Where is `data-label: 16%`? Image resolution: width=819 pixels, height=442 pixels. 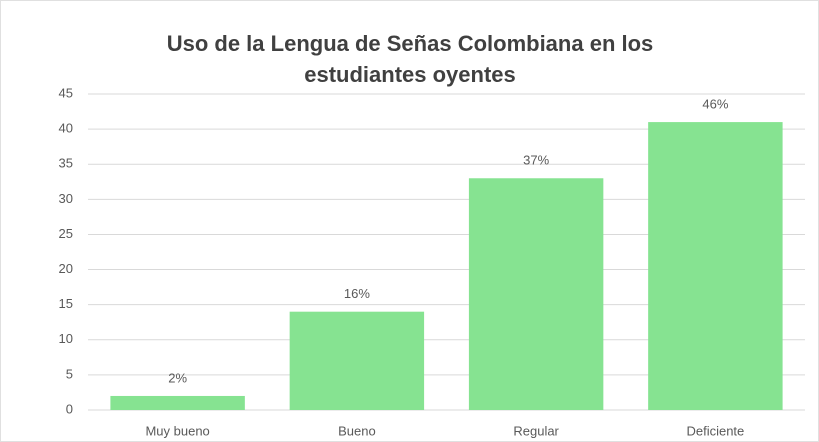
data-label: 16% is located at coordinates (357, 293).